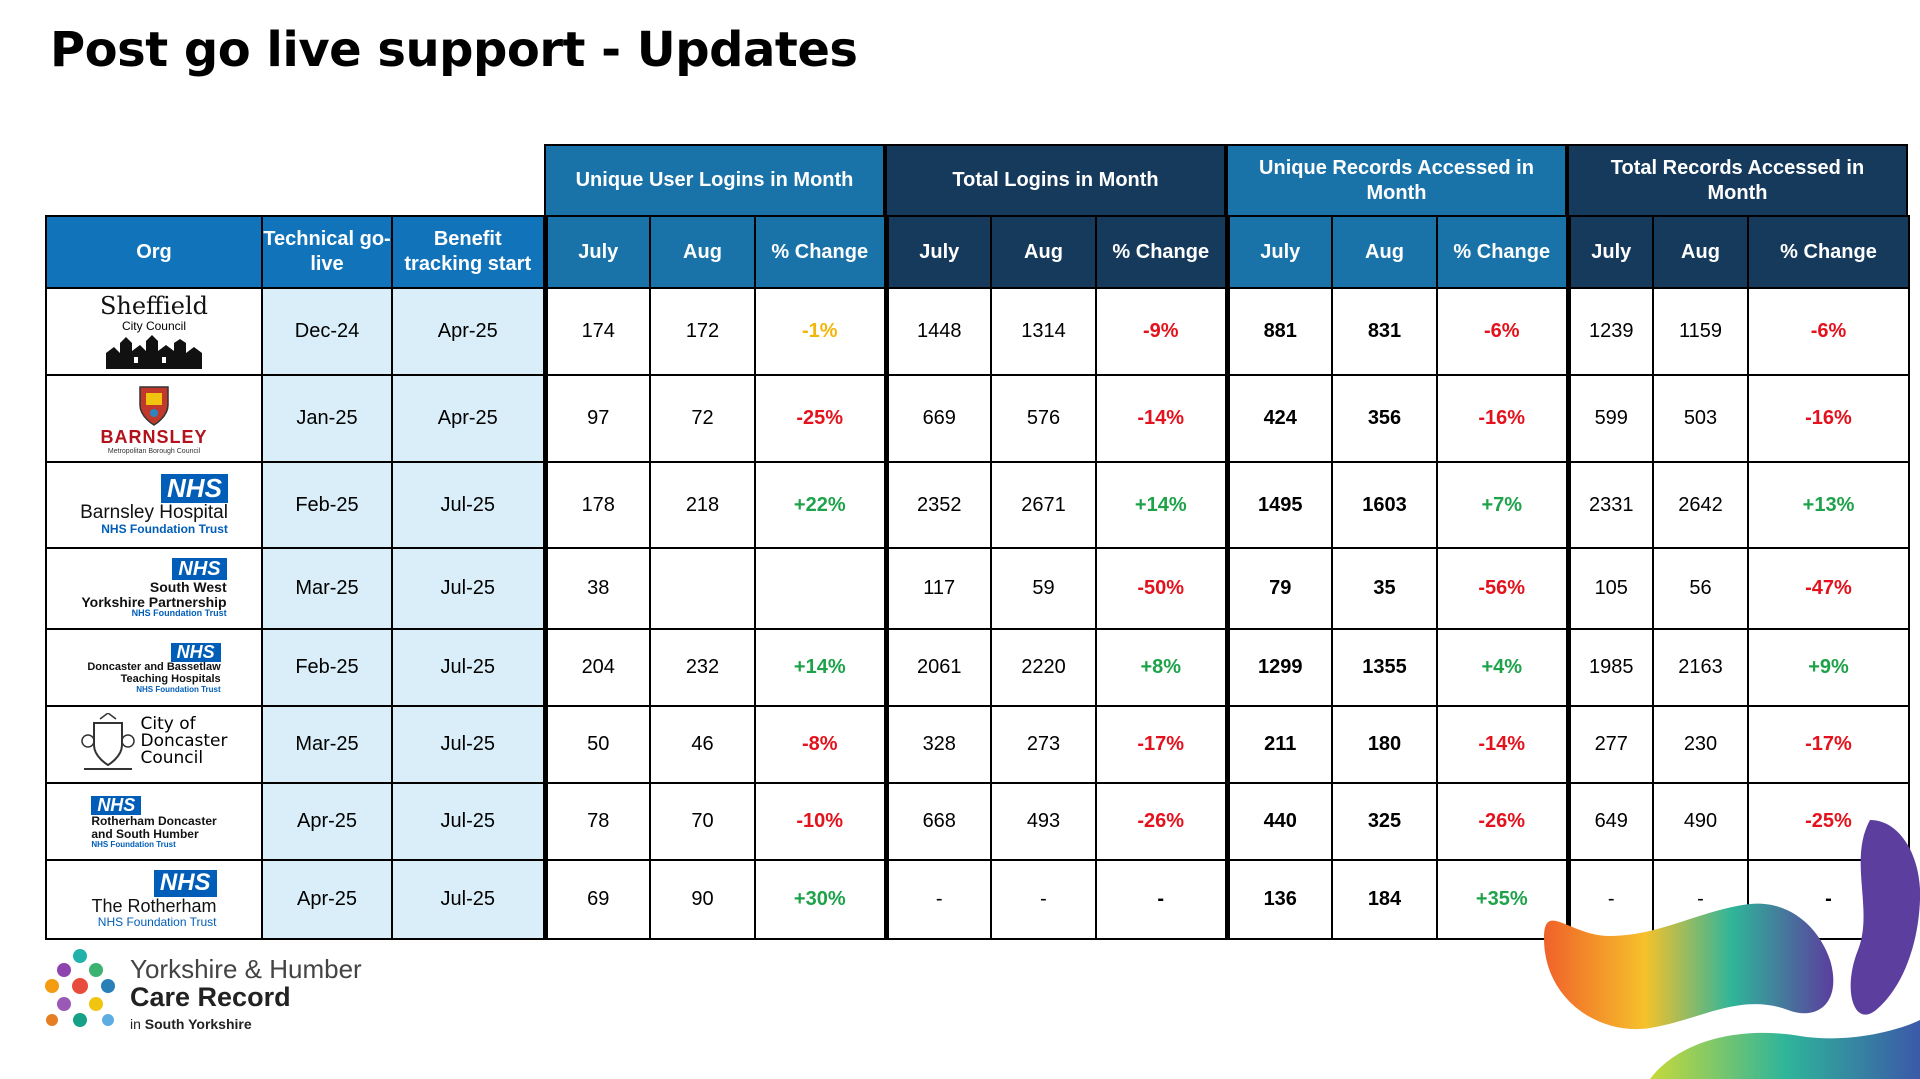  What do you see at coordinates (1278, 744) in the screenshot?
I see `unique-records-july-cell: 211` at bounding box center [1278, 744].